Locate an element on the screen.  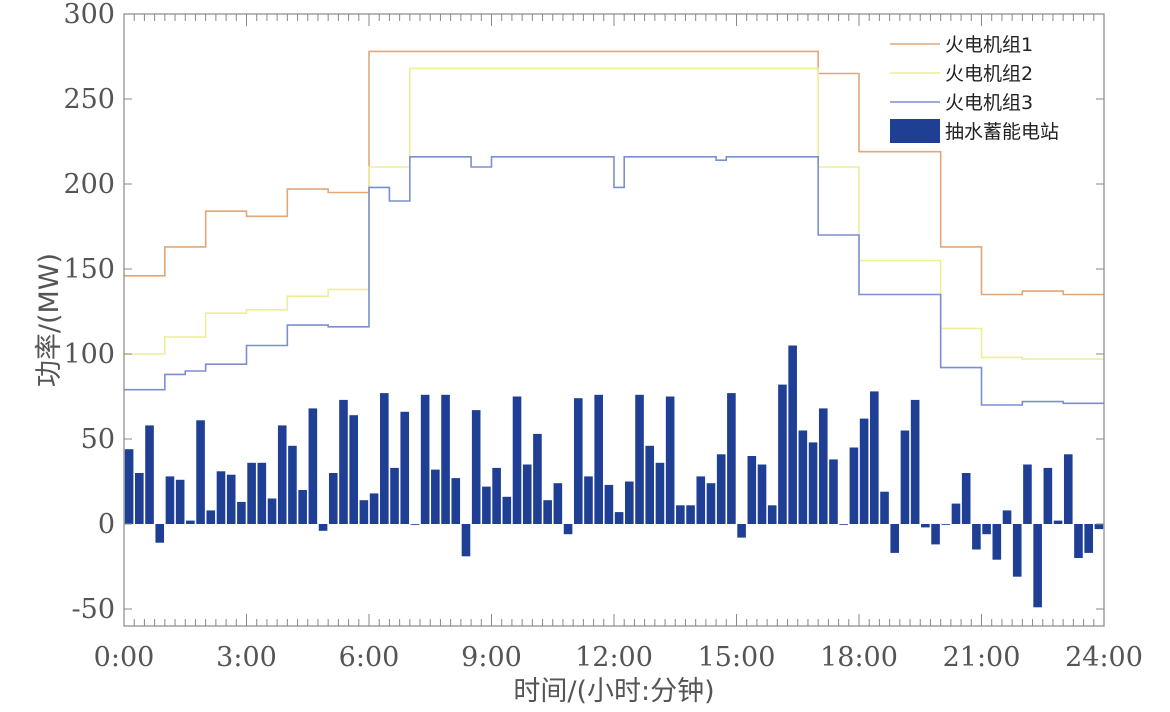
legend-label: 火电机组1 is located at coordinates (989, 45).